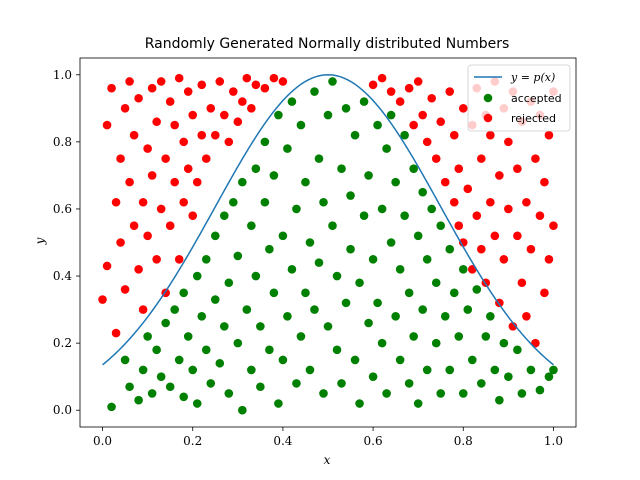 This screenshot has width=640, height=480. Describe the element at coordinates (488, 118) in the screenshot. I see `legend-rejected-swatch` at that location.